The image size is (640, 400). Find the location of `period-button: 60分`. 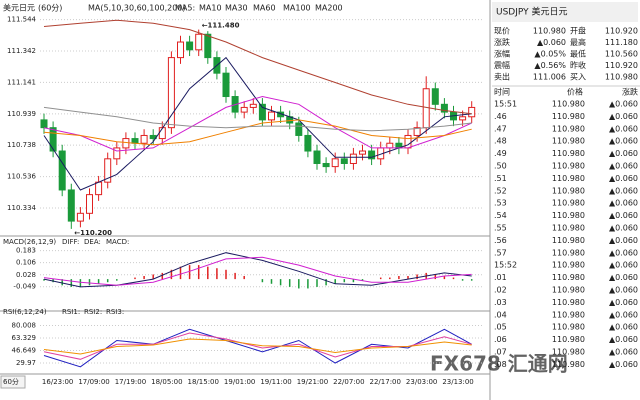

period-button: 60分 is located at coordinates (11, 381).